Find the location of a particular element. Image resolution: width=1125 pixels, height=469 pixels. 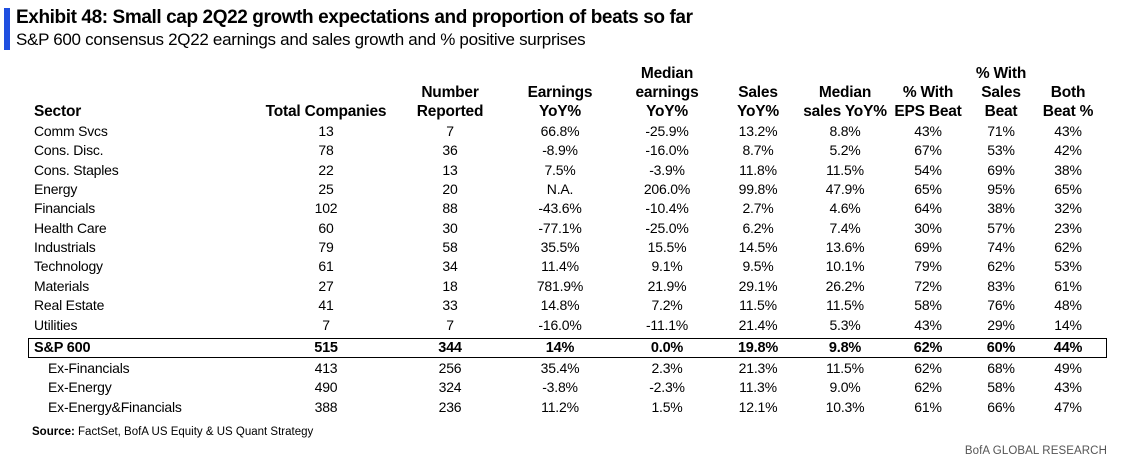

cell-sector: Industrials is located at coordinates (65, 247).